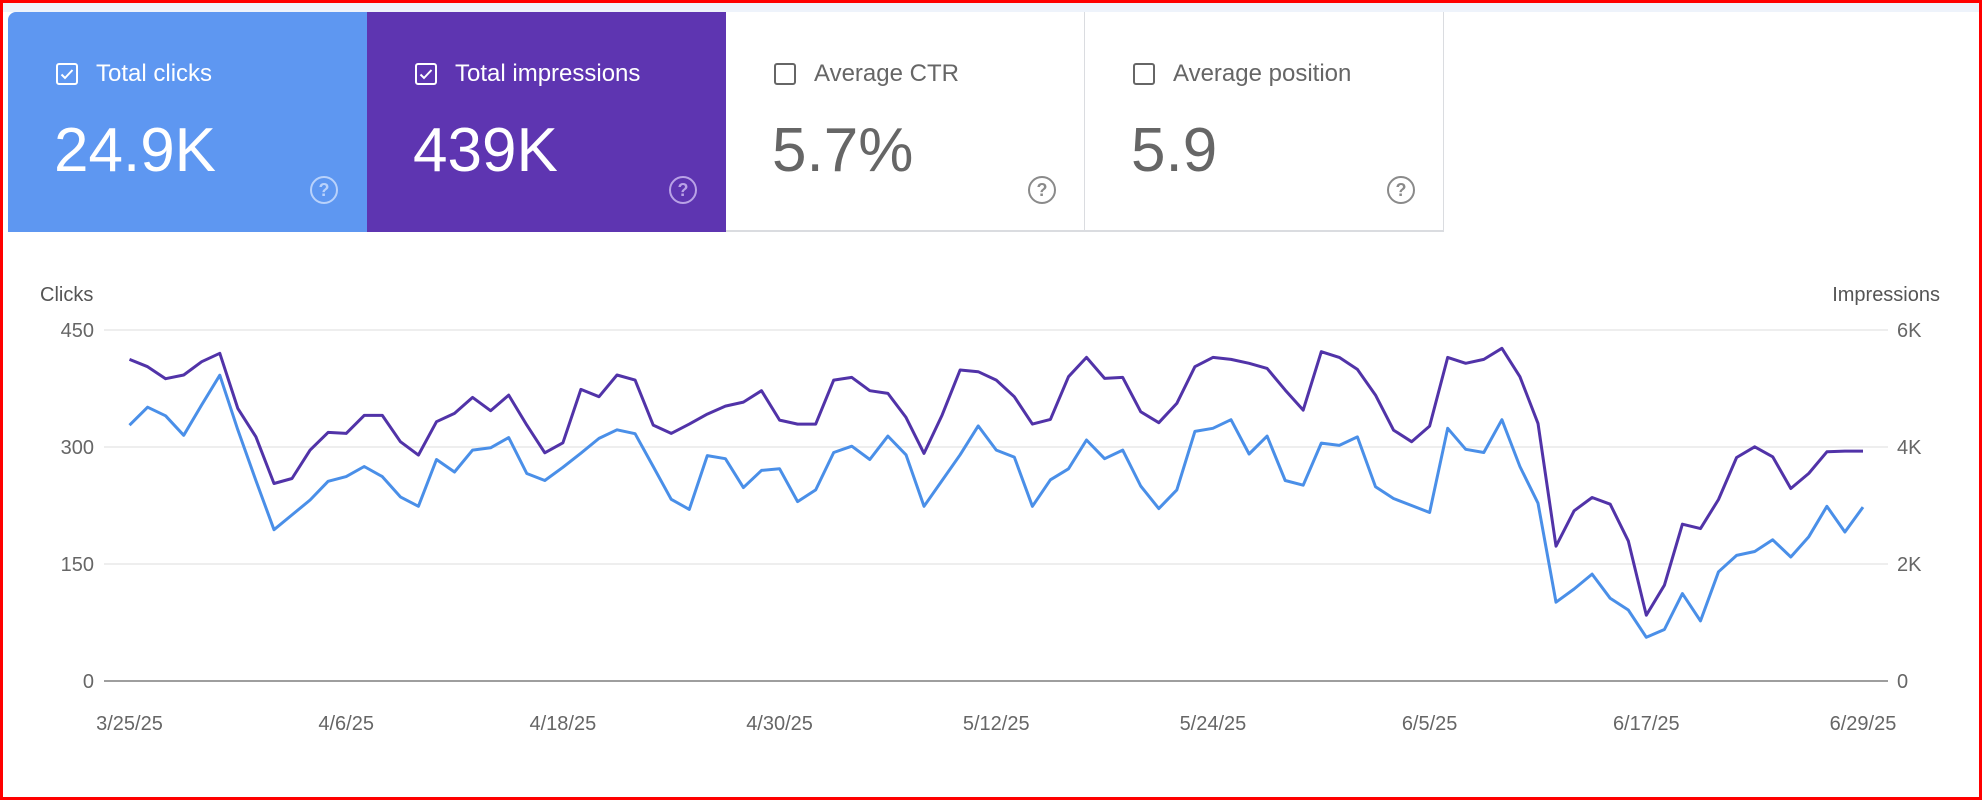  Describe the element at coordinates (485, 150) in the screenshot. I see `metric-value: 439K` at that location.